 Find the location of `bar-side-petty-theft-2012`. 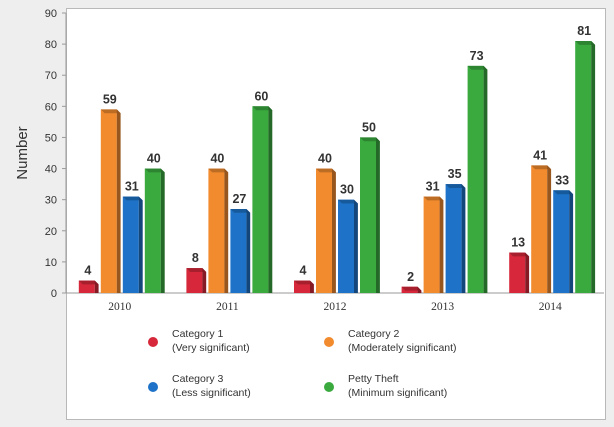

bar-side-petty-theft-2012 is located at coordinates (378, 215).